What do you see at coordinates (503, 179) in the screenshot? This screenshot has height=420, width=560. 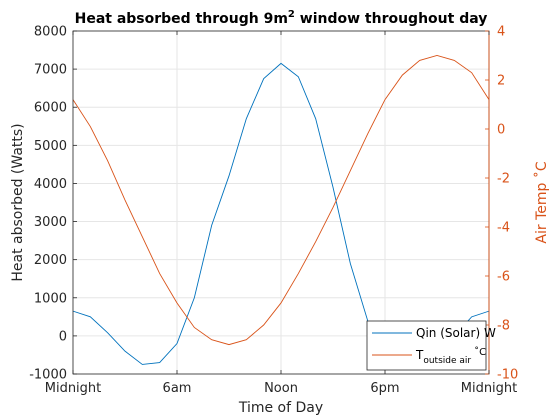 I see `right-y-tick-label-4: -2` at bounding box center [503, 179].